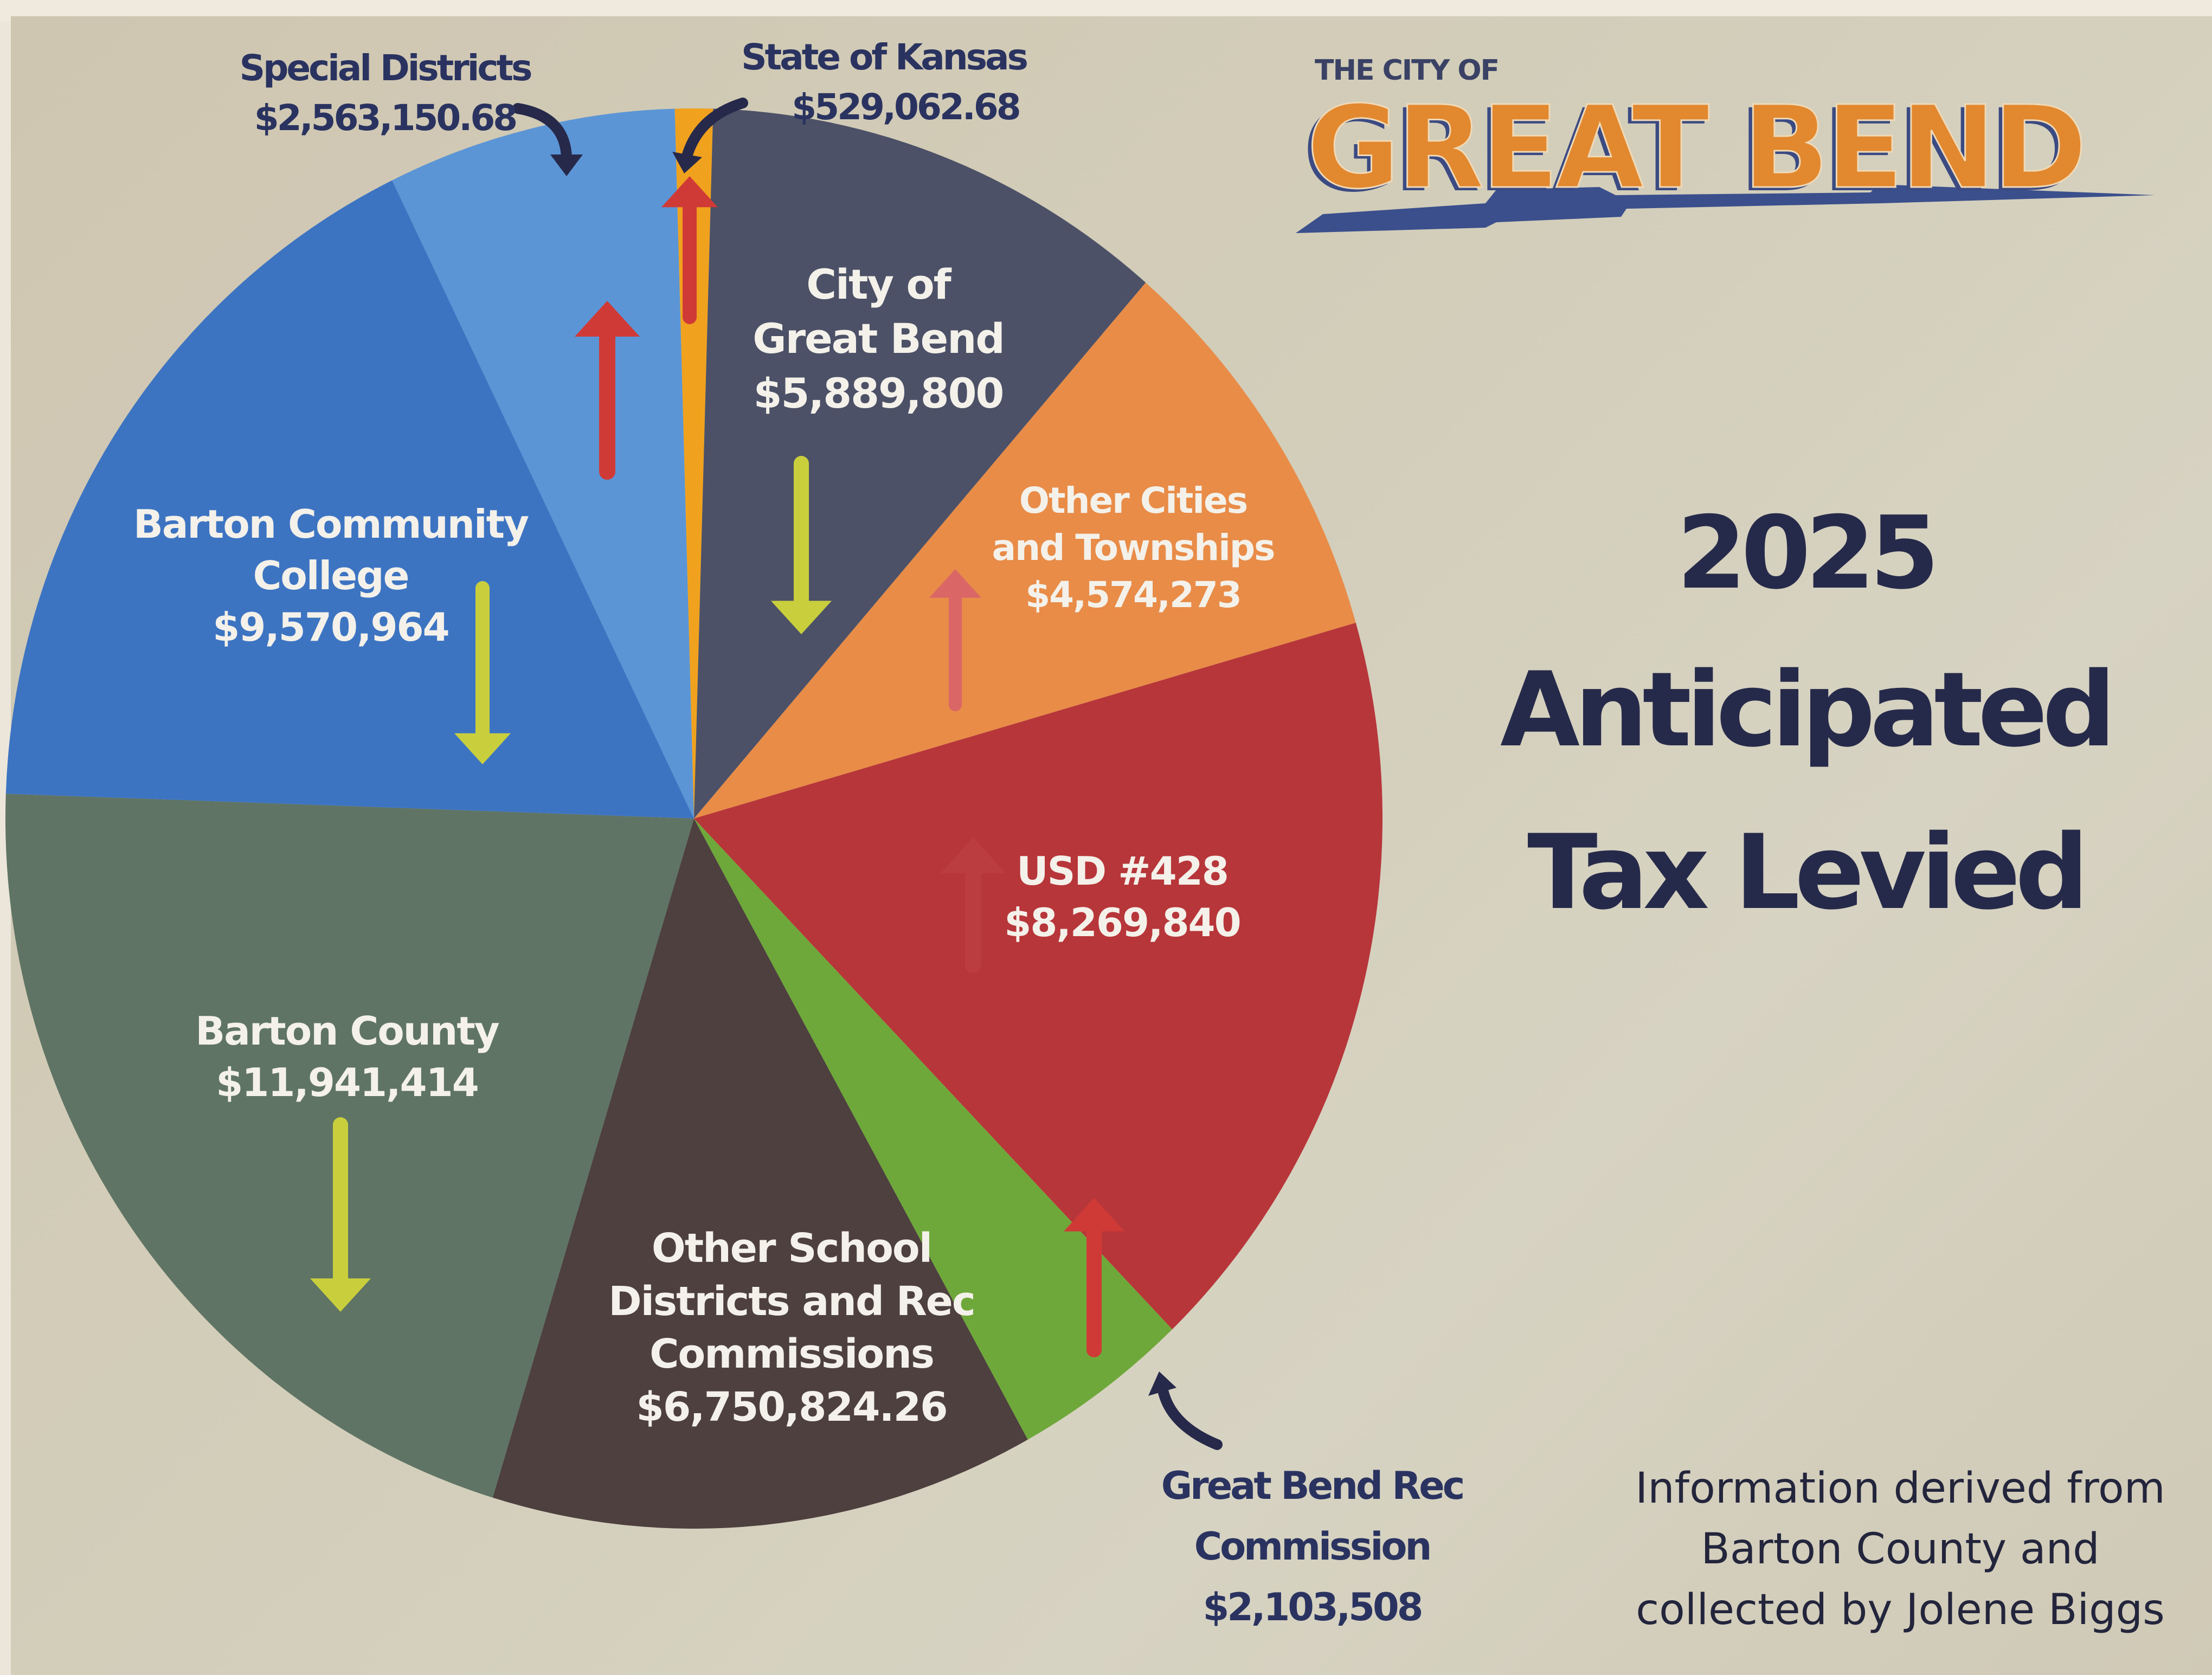 The height and width of the screenshot is (1675, 2212). What do you see at coordinates (715, 129) in the screenshot?
I see `state-of-kansas-callout-icon` at bounding box center [715, 129].